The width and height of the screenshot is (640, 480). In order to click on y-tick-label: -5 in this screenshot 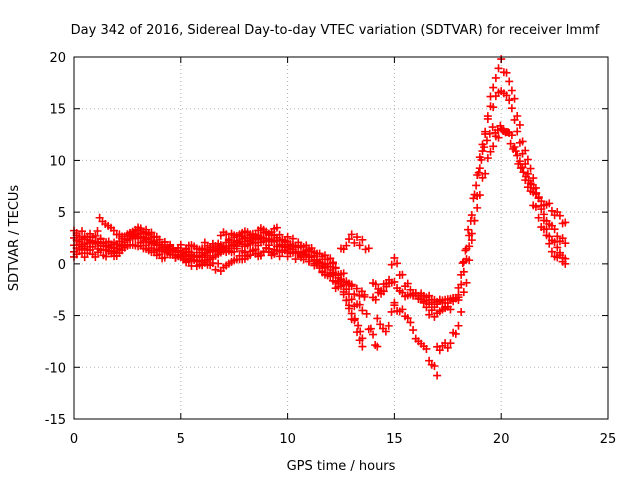, I will do `click(59, 317)`.